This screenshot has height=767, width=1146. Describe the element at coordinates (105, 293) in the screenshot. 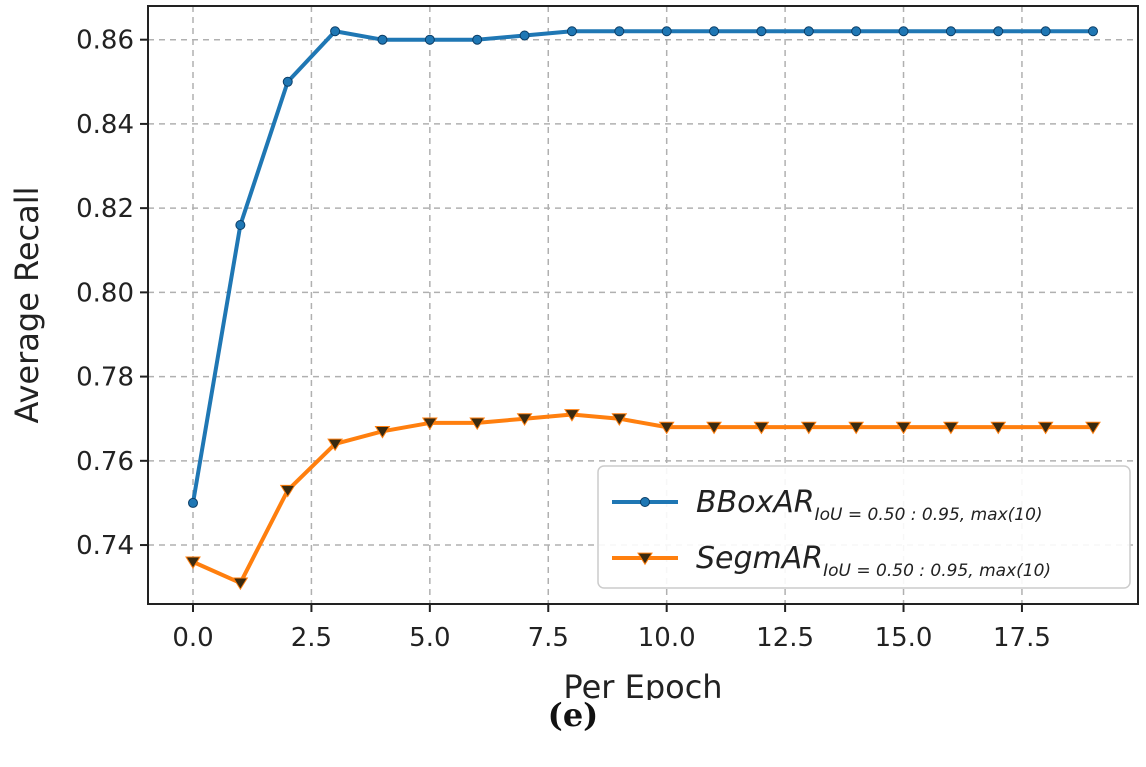

I see `y-tick-label: 0.80` at that location.